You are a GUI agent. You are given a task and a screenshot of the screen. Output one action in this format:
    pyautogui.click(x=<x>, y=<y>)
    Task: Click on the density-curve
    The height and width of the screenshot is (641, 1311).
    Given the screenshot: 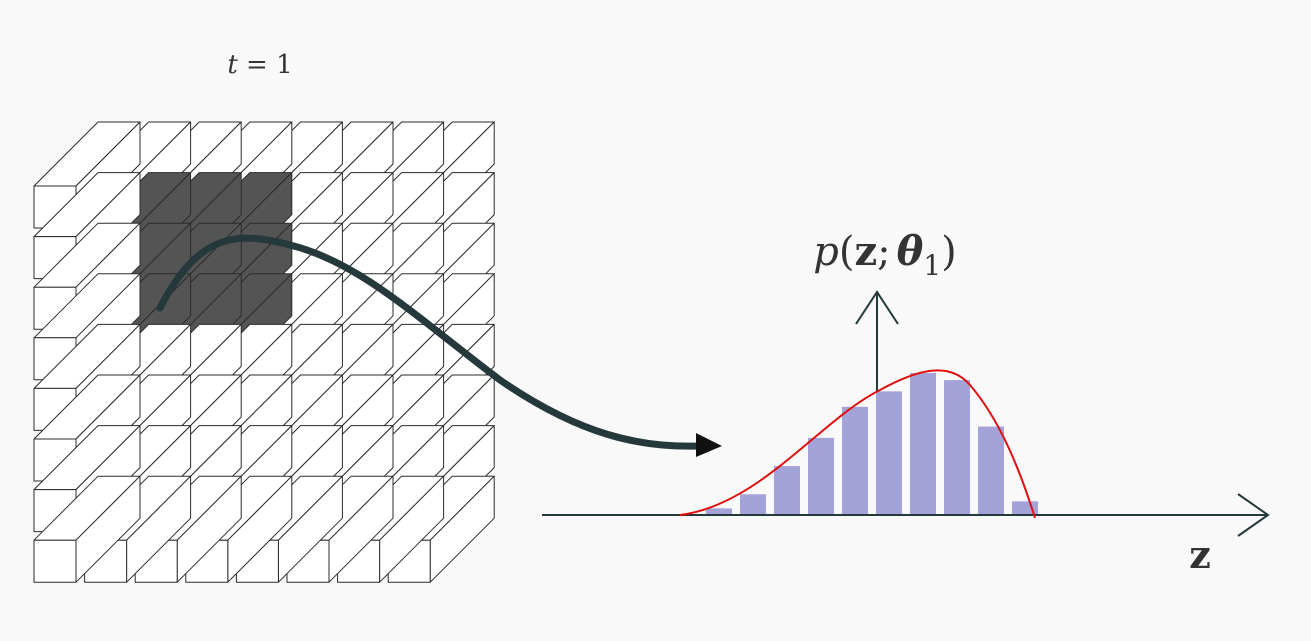 What is the action you would take?
    pyautogui.click(x=857, y=444)
    